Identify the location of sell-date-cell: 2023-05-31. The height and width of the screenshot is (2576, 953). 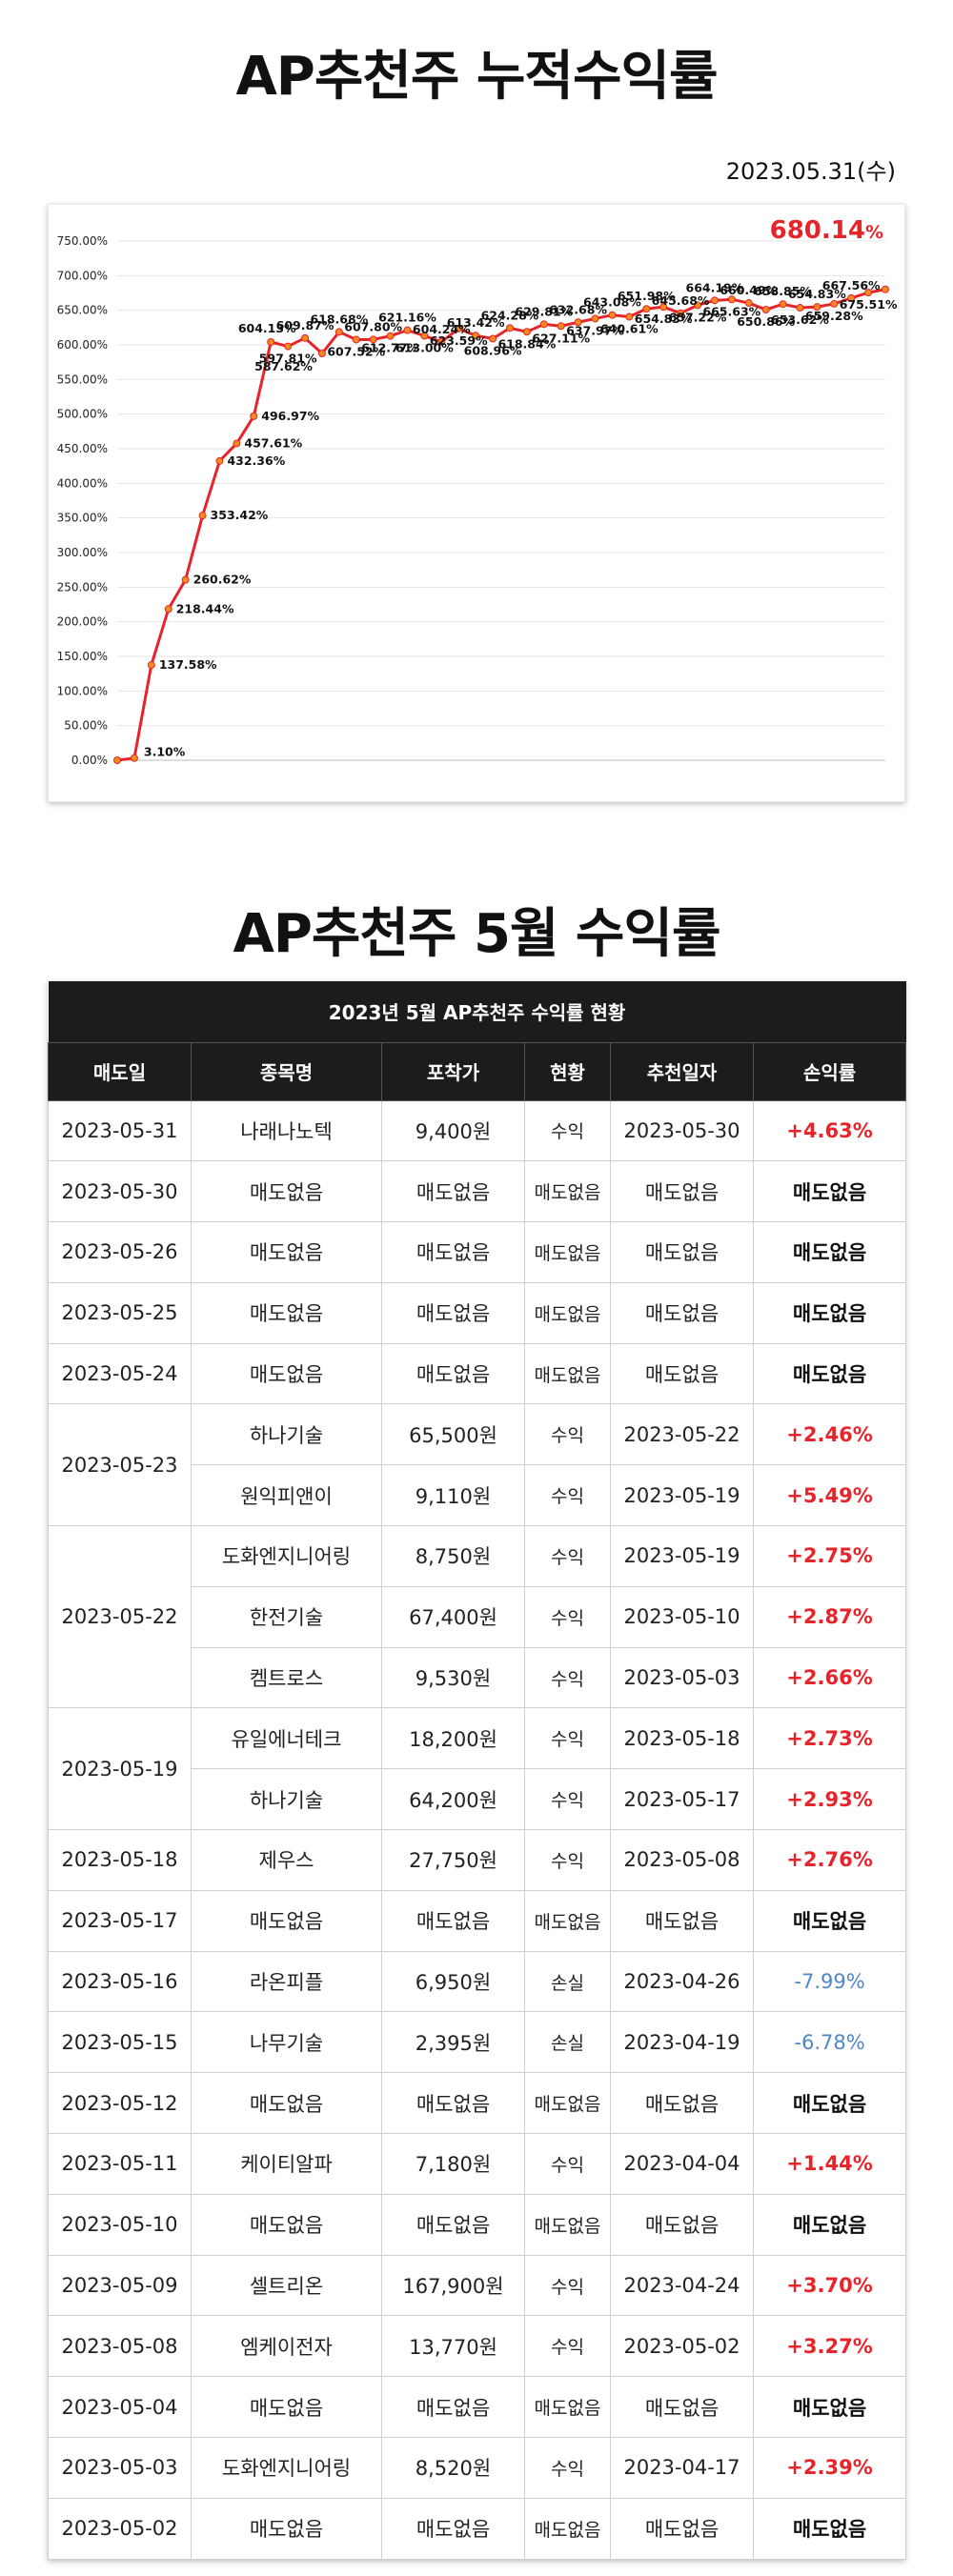
(120, 1131).